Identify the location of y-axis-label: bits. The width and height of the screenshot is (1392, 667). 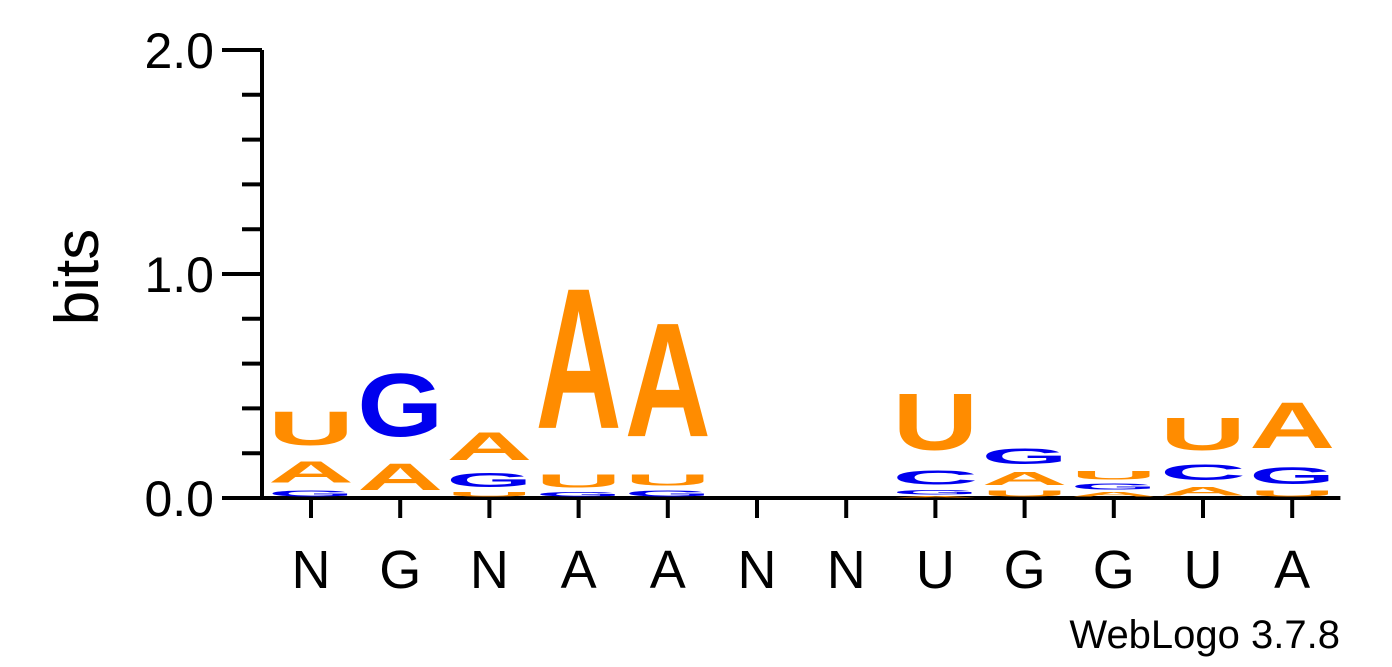
(77, 277).